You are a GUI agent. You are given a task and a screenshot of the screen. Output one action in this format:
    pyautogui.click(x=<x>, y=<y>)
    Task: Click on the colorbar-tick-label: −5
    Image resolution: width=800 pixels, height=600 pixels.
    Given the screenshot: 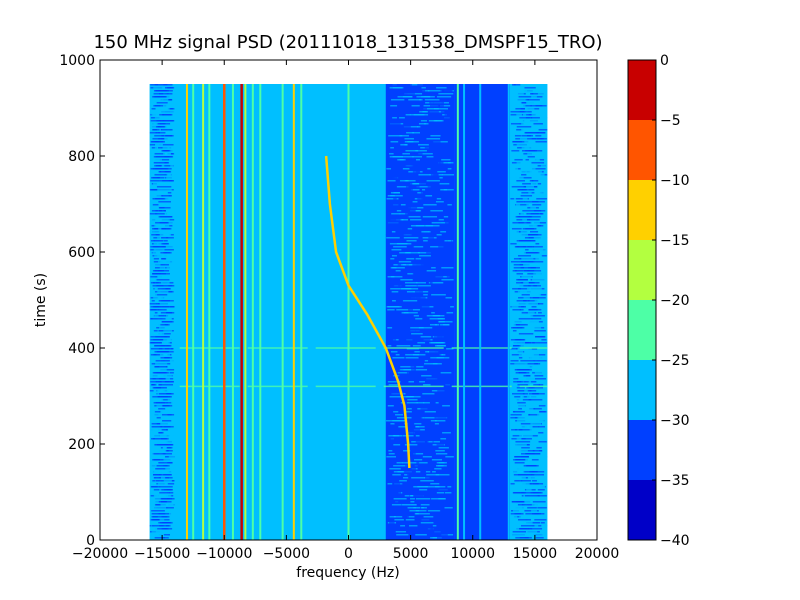 What is the action you would take?
    pyautogui.click(x=670, y=121)
    